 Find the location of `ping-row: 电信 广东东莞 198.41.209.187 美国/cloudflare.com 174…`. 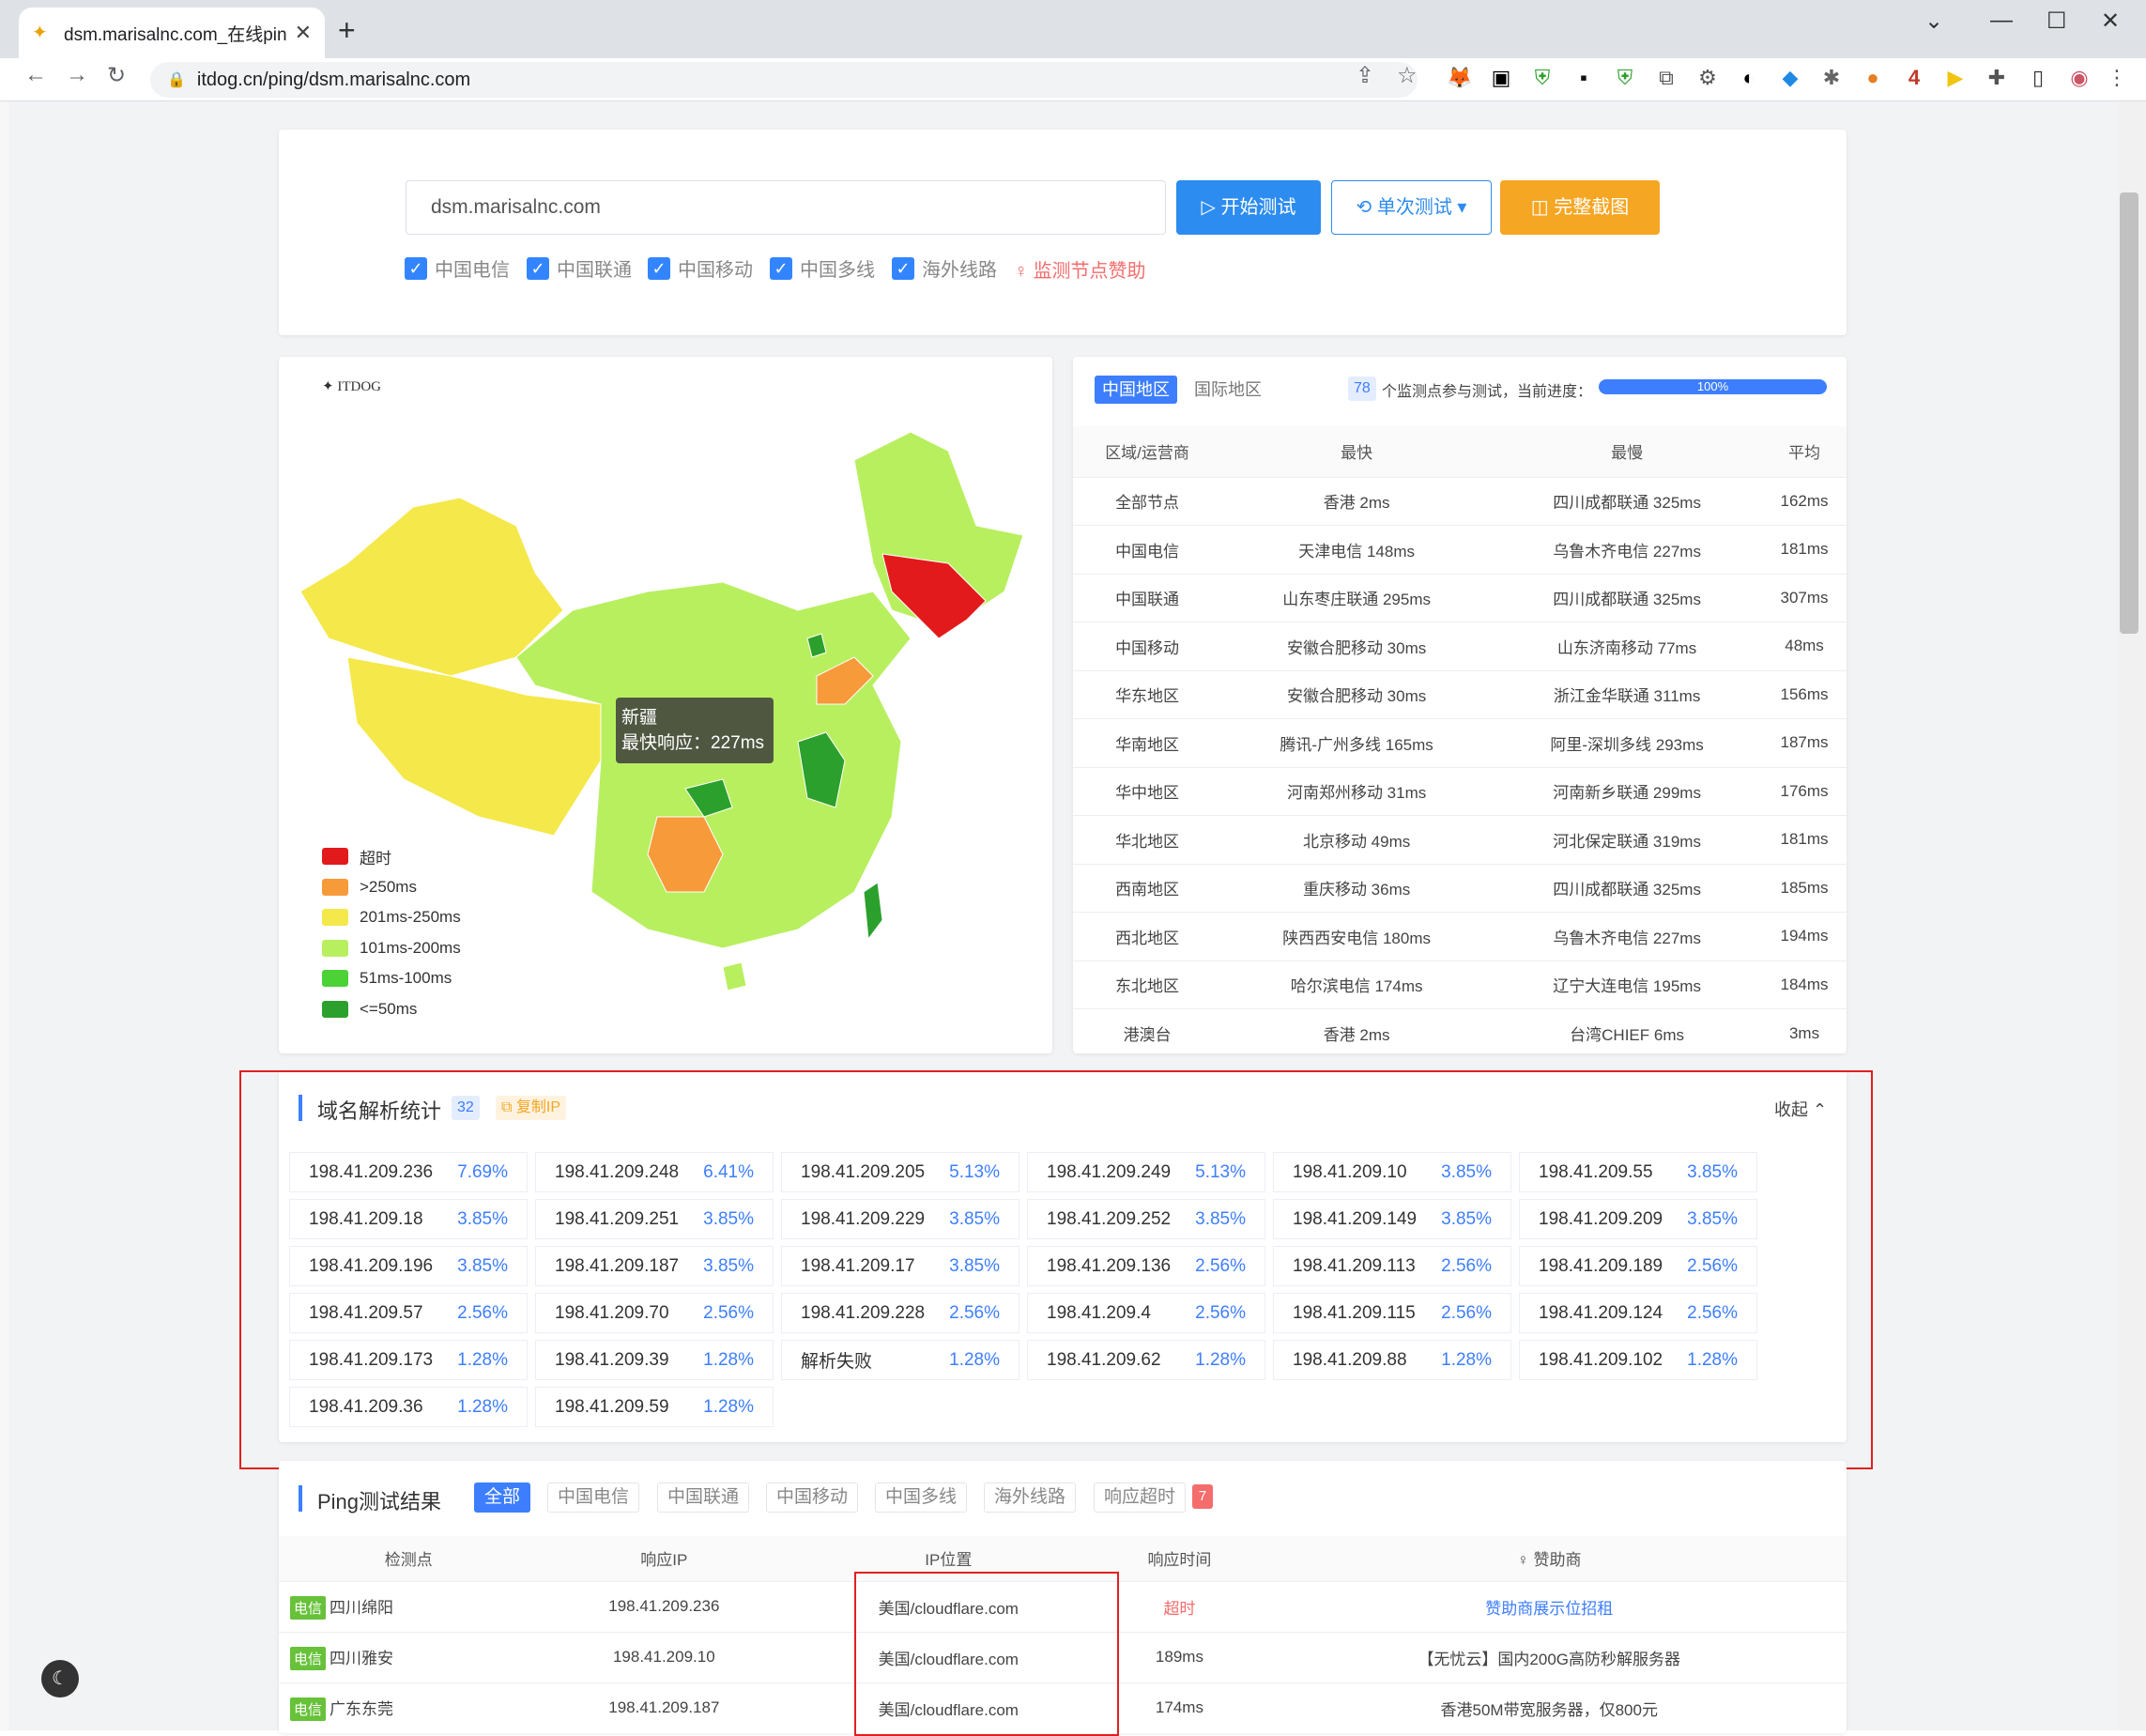

ping-row: 电信 广东东莞 198.41.209.187 美国/cloudflare.com 174… is located at coordinates (1063, 1707).